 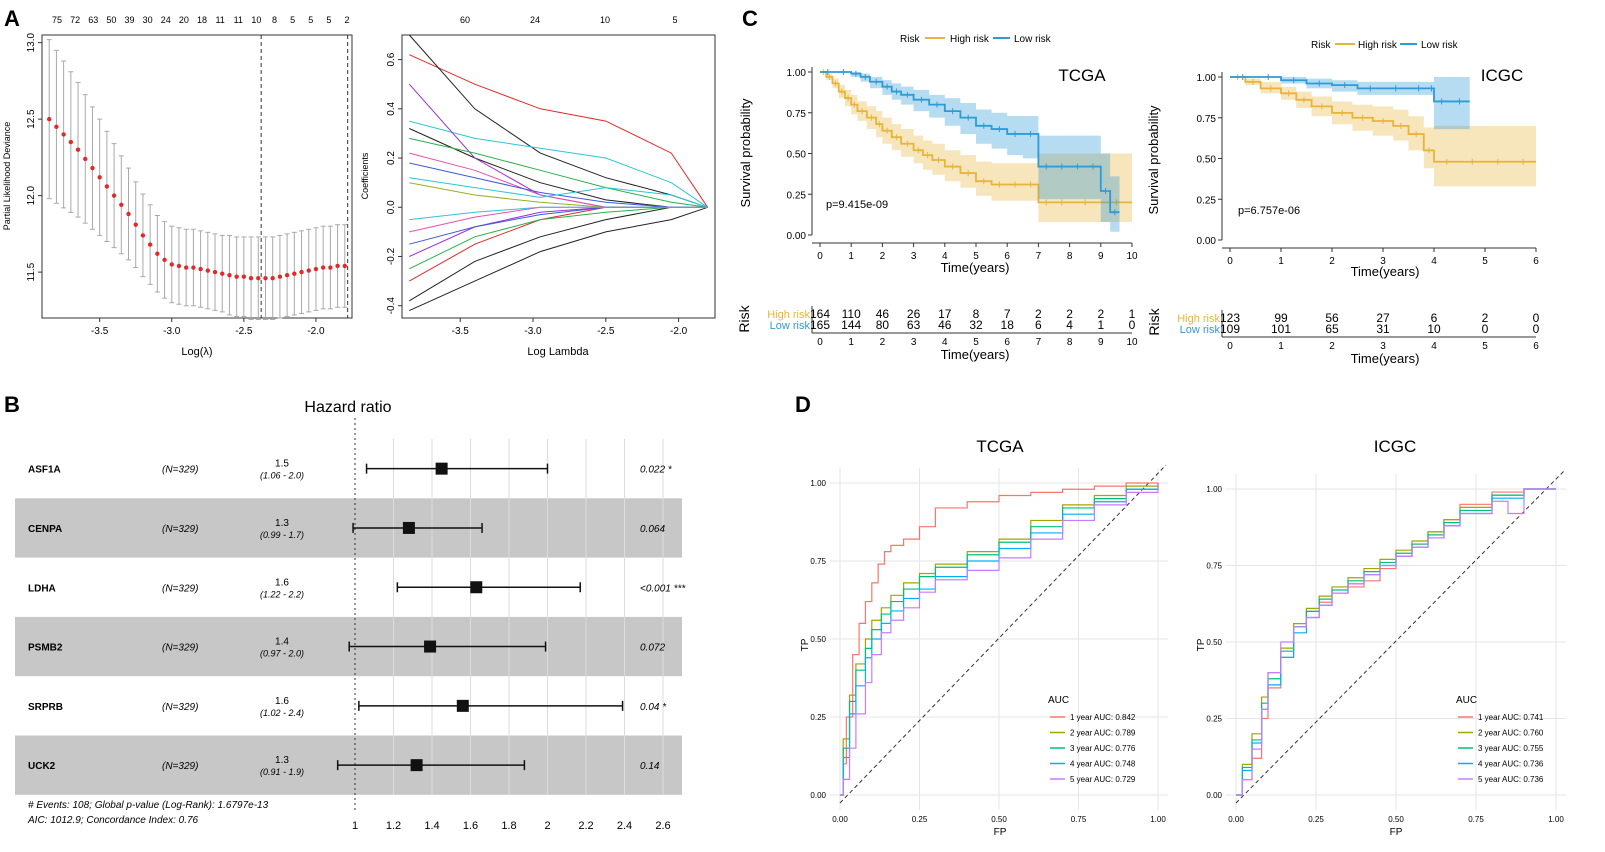 What do you see at coordinates (1158, 819) in the screenshot?
I see `x-tick-label: 1.00` at bounding box center [1158, 819].